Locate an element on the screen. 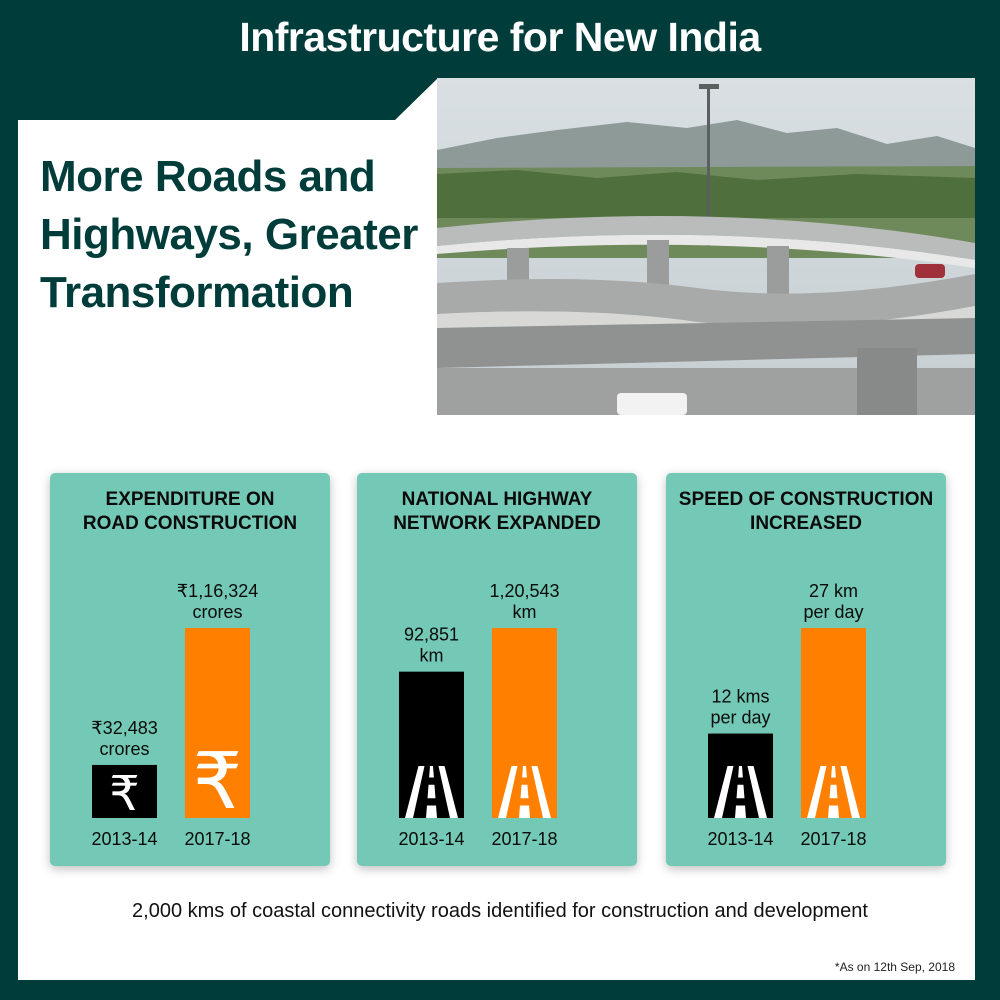 This screenshot has height=1000, width=1000. data-label: 12 kms is located at coordinates (740, 697).